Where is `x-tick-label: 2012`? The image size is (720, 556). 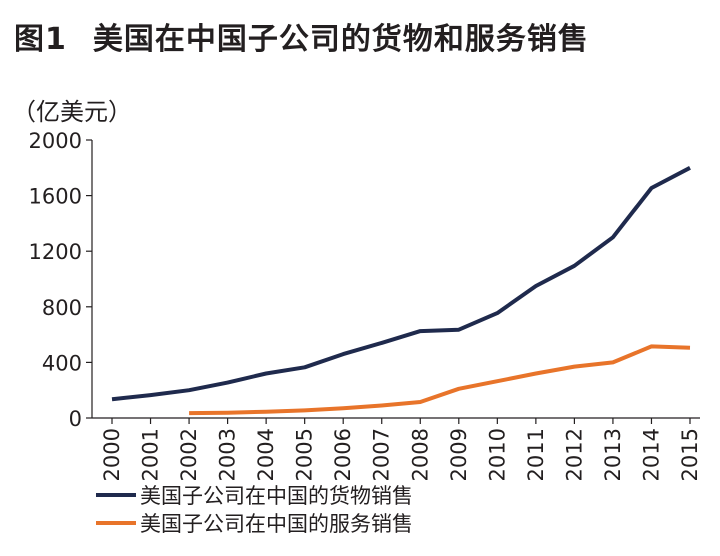 x-tick-label: 2012 is located at coordinates (574, 454).